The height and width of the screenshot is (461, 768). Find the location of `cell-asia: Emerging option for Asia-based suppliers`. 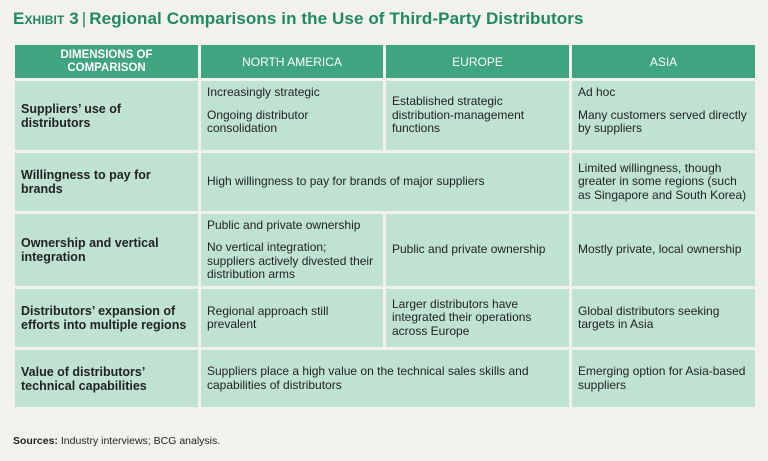

cell-asia: Emerging option for Asia-based suppliers is located at coordinates (663, 378).